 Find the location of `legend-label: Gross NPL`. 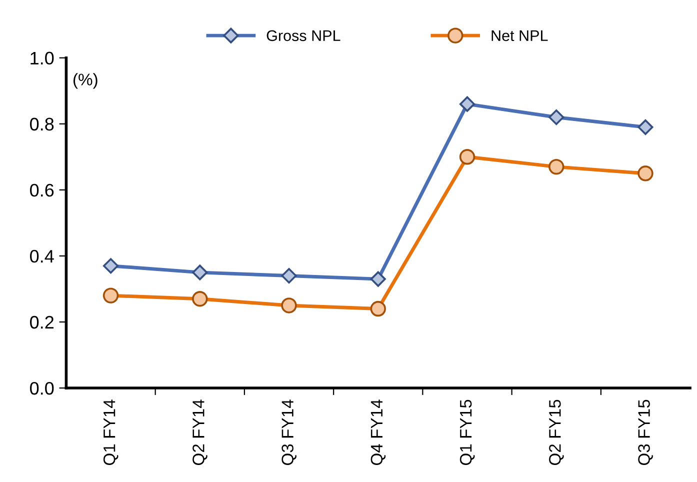

legend-label: Gross NPL is located at coordinates (303, 36).